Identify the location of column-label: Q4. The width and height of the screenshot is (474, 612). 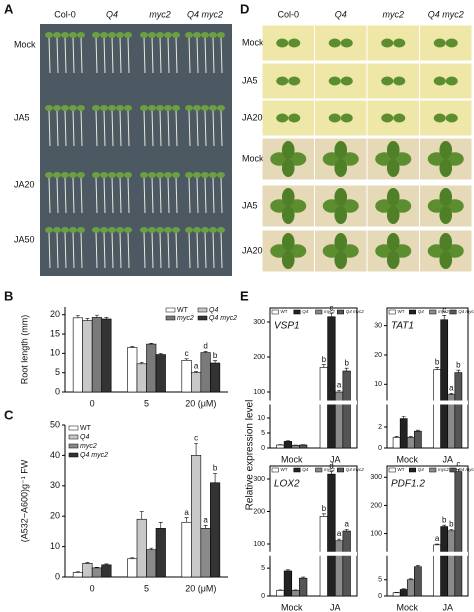
(341, 14).